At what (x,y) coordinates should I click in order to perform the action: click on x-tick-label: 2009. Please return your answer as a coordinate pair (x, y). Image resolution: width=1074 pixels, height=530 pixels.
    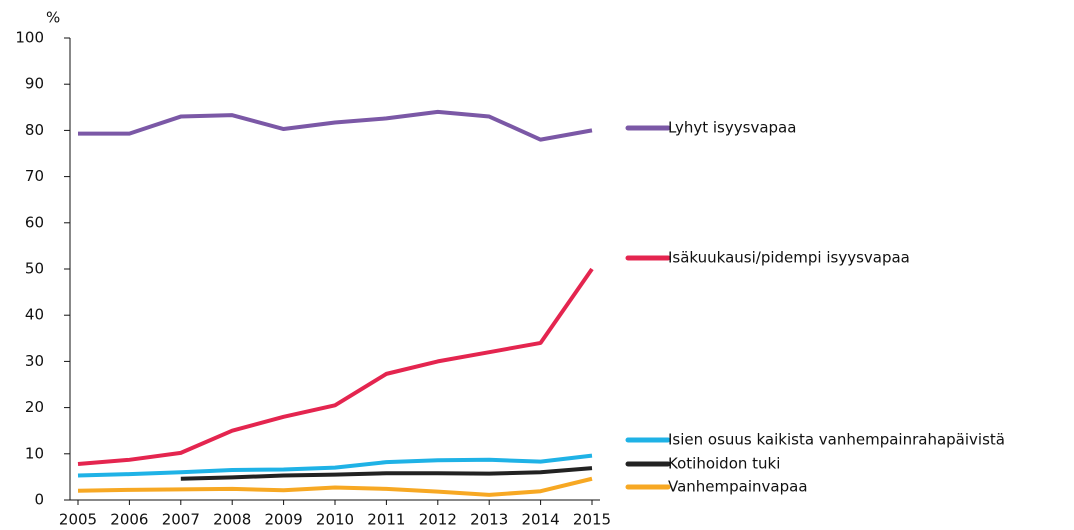
    Looking at the image, I should click on (284, 520).